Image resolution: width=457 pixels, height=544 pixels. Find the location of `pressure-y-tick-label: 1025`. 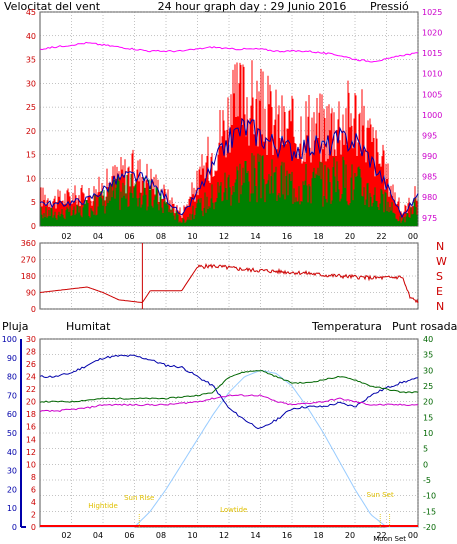

pressure-y-tick-label: 1025 is located at coordinates (432, 12).